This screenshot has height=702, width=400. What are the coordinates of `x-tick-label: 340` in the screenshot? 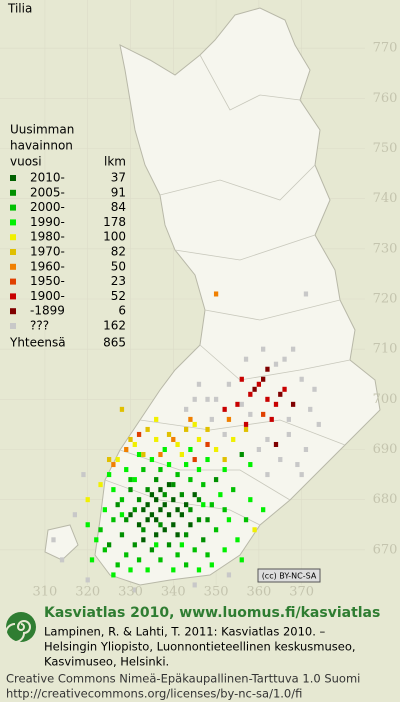 It's located at (173, 592).